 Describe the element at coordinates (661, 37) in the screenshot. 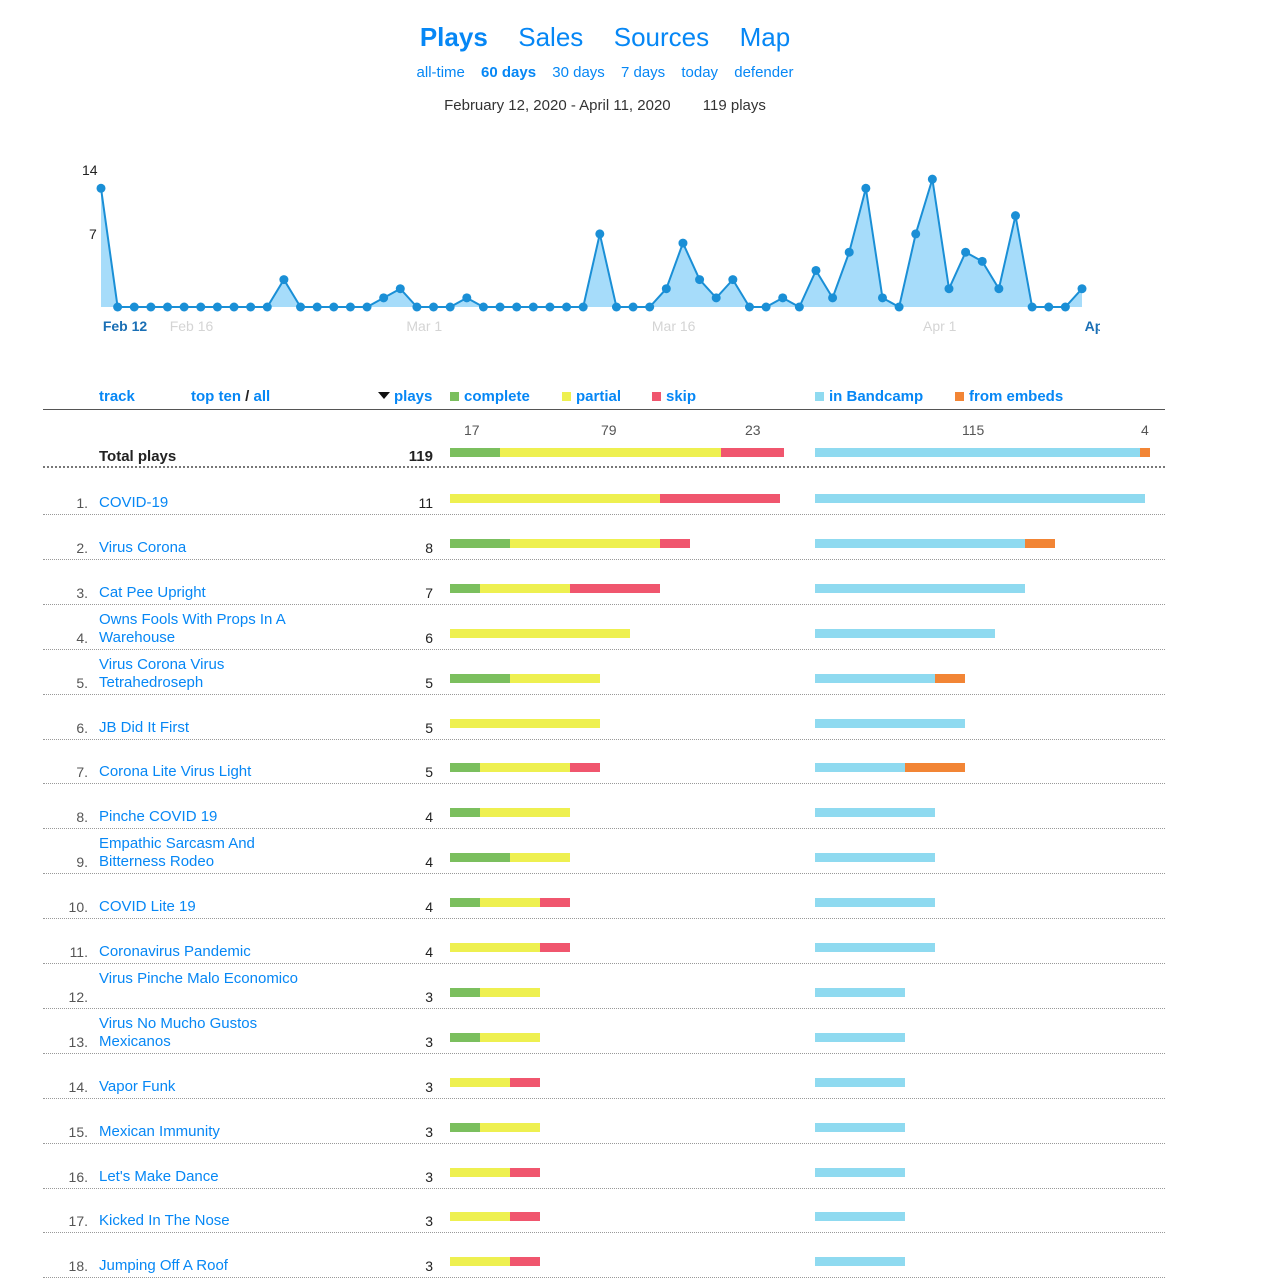

I see `tab-sources: Sources` at that location.